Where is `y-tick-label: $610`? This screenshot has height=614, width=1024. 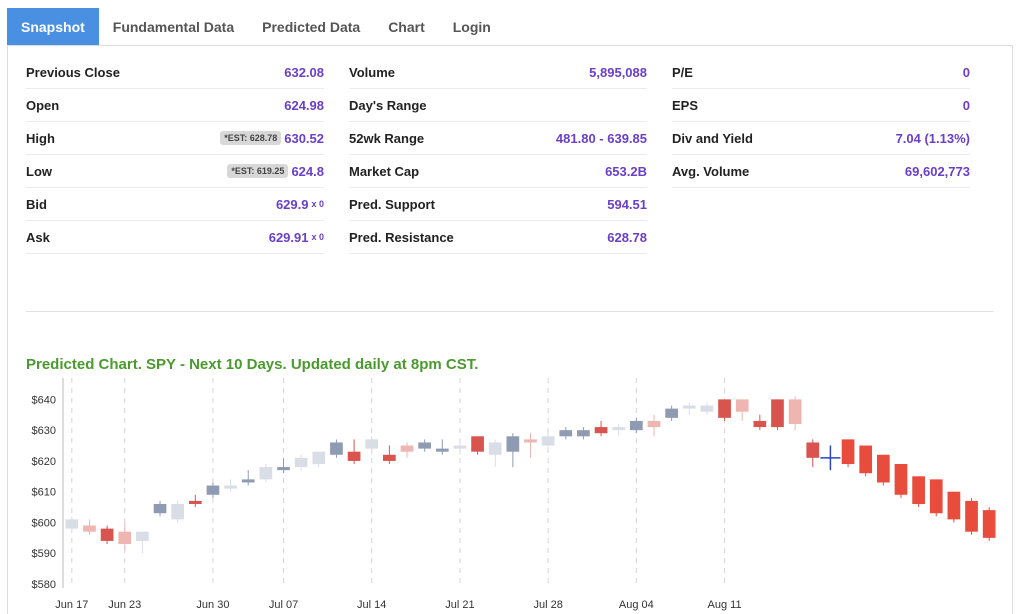
y-tick-label: $610 is located at coordinates (44, 493).